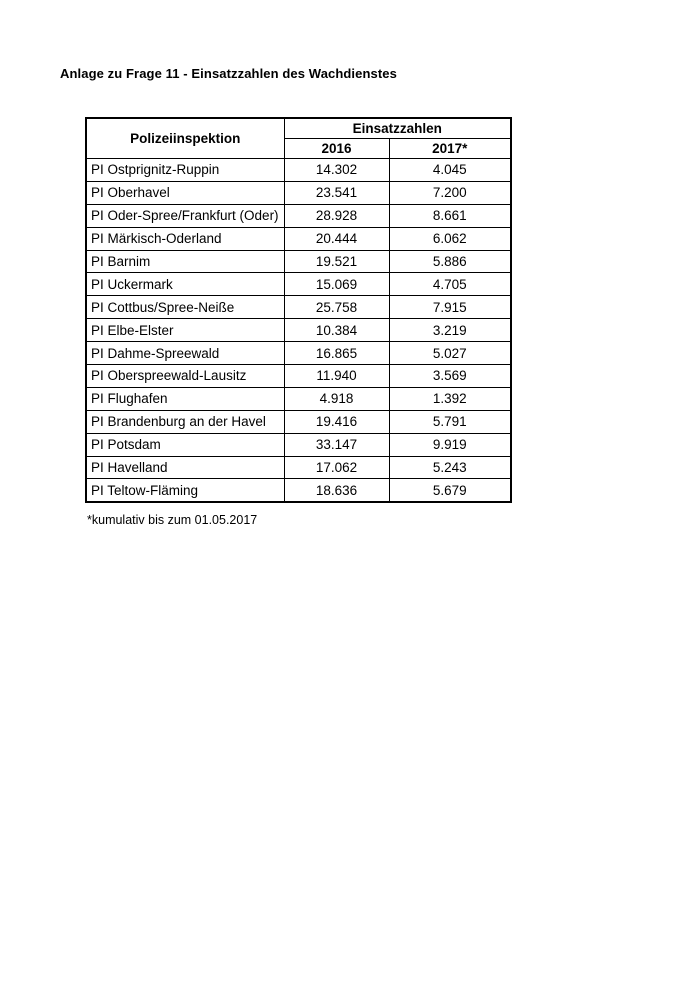 The width and height of the screenshot is (700, 990). I want to click on cell-2017: 8.661, so click(450, 215).